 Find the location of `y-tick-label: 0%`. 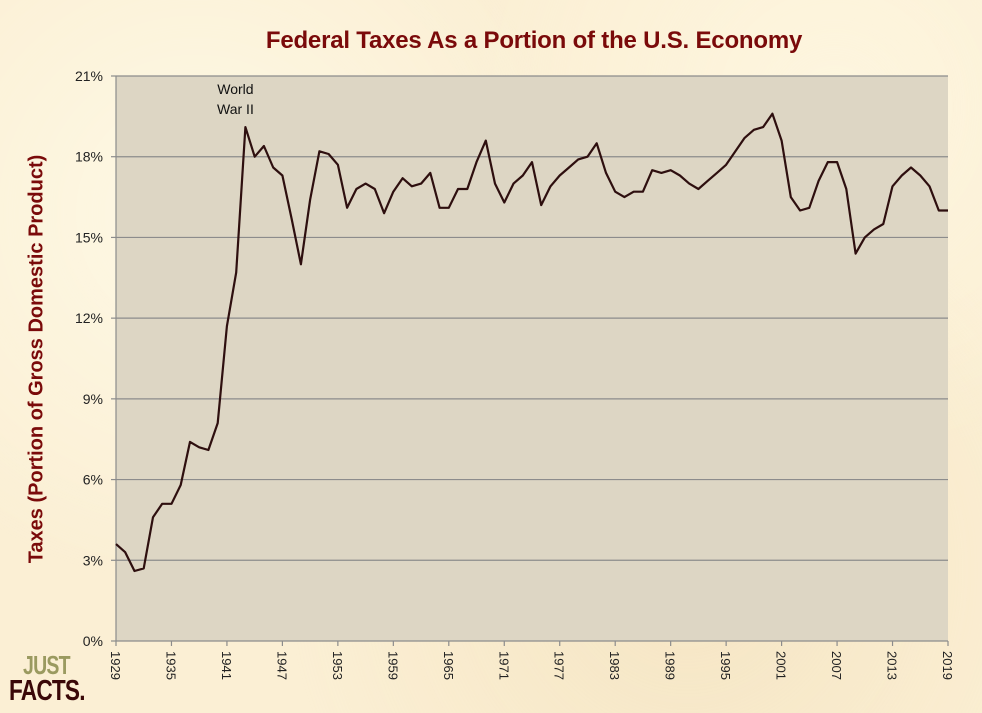

y-tick-label: 0% is located at coordinates (93, 641).